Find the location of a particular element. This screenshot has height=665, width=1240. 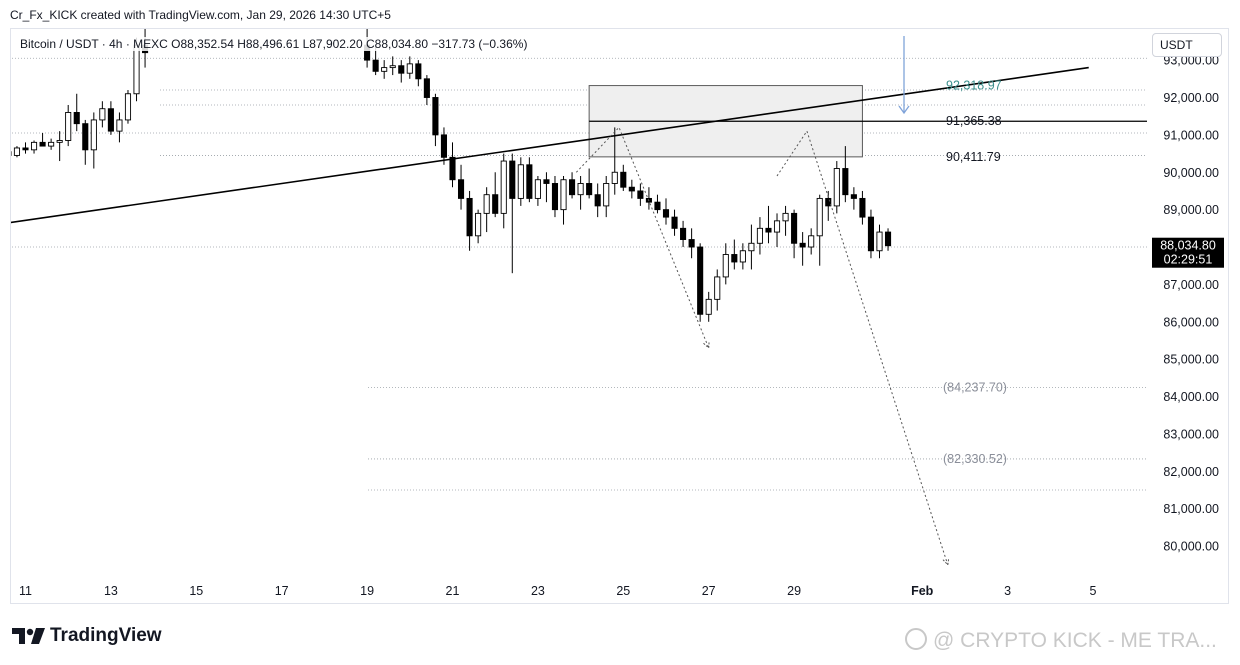

level-label: (84,237.70) is located at coordinates (975, 388).